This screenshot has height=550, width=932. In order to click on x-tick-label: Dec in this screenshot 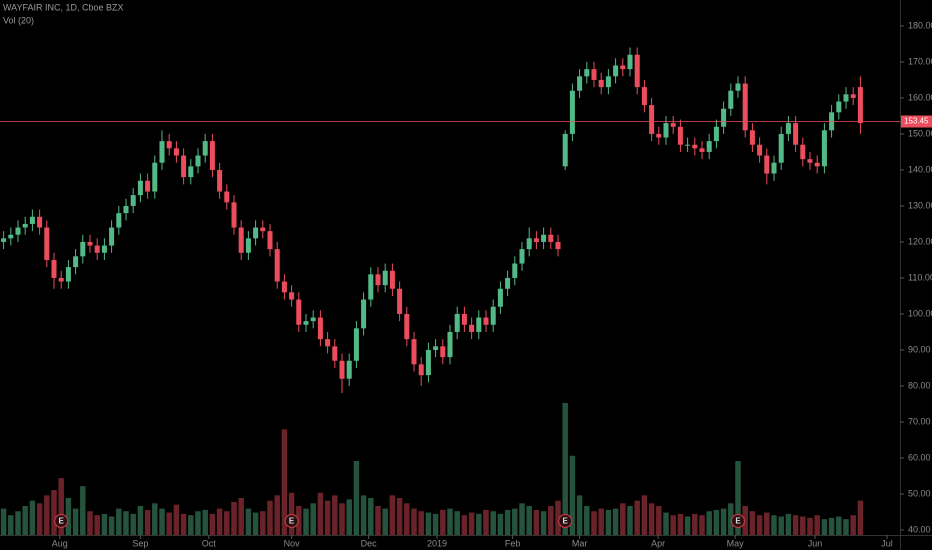, I will do `click(369, 543)`.